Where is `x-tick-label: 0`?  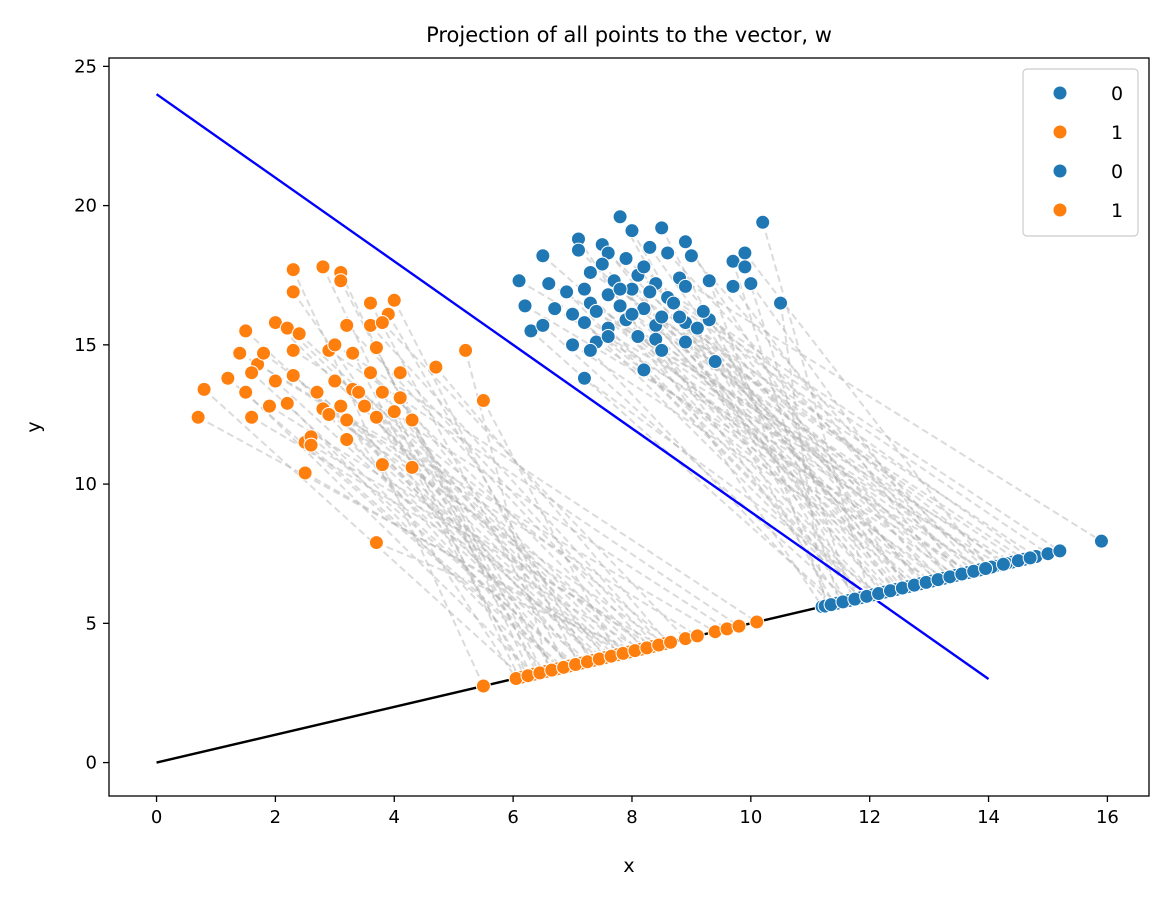 x-tick-label: 0 is located at coordinates (156, 817).